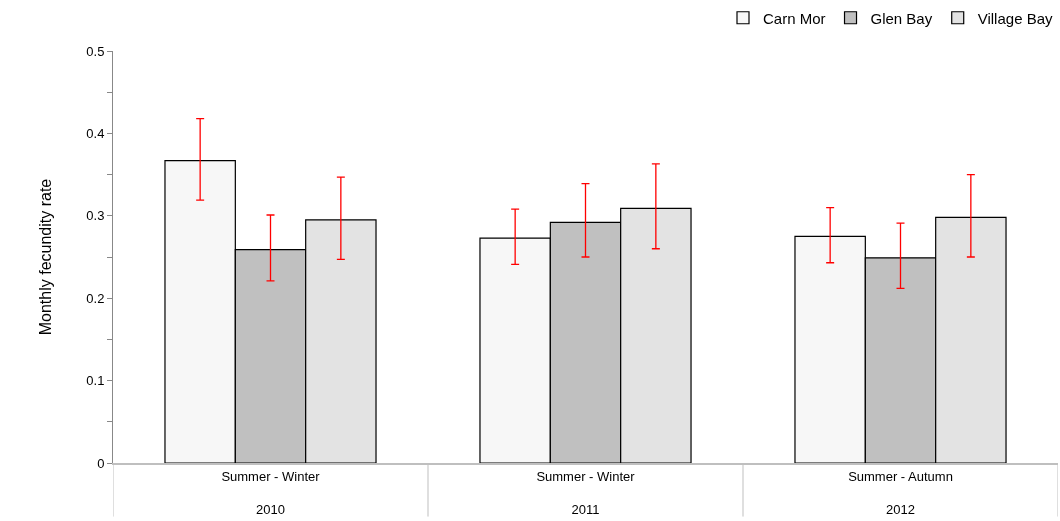 Image resolution: width=1060 pixels, height=521 pixels. I want to click on category-label: Summer - Autumn 2012, so click(900, 493).